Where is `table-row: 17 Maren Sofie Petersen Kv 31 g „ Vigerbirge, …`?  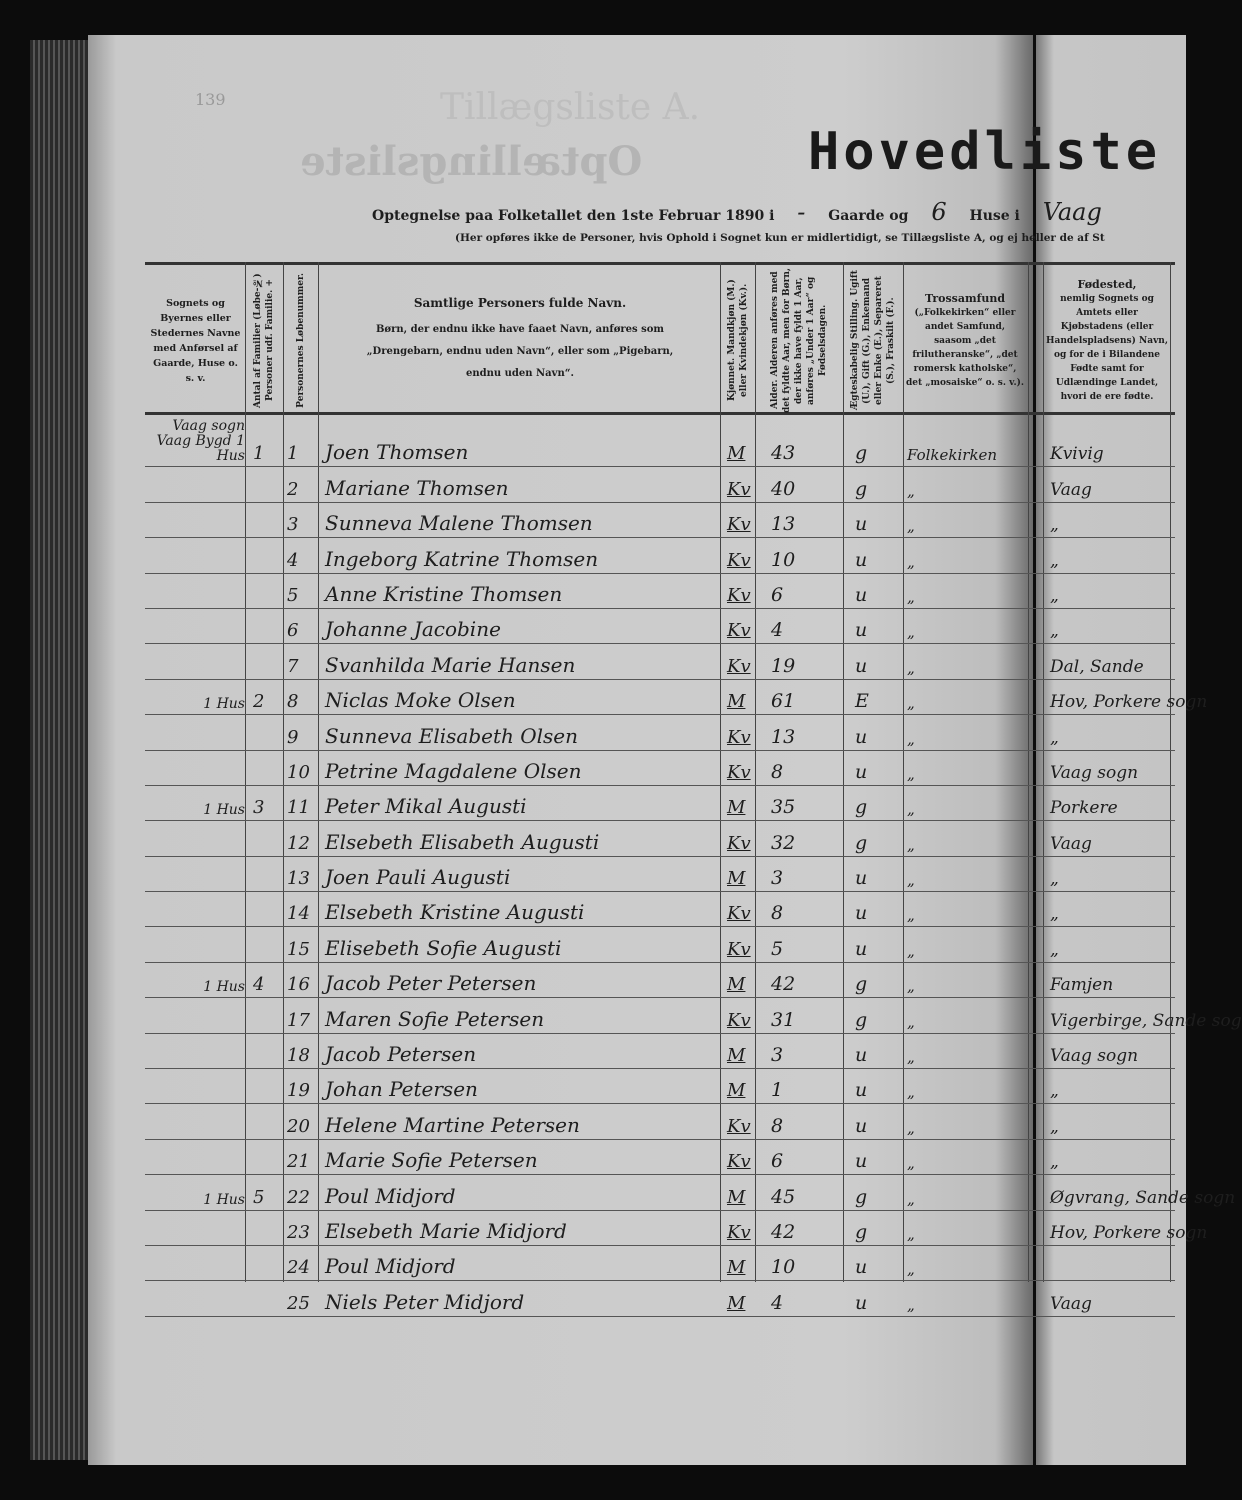 table-row: 17 Maren Sofie Petersen Kv 31 g „ Vigerbirge, … is located at coordinates (693, 1016).